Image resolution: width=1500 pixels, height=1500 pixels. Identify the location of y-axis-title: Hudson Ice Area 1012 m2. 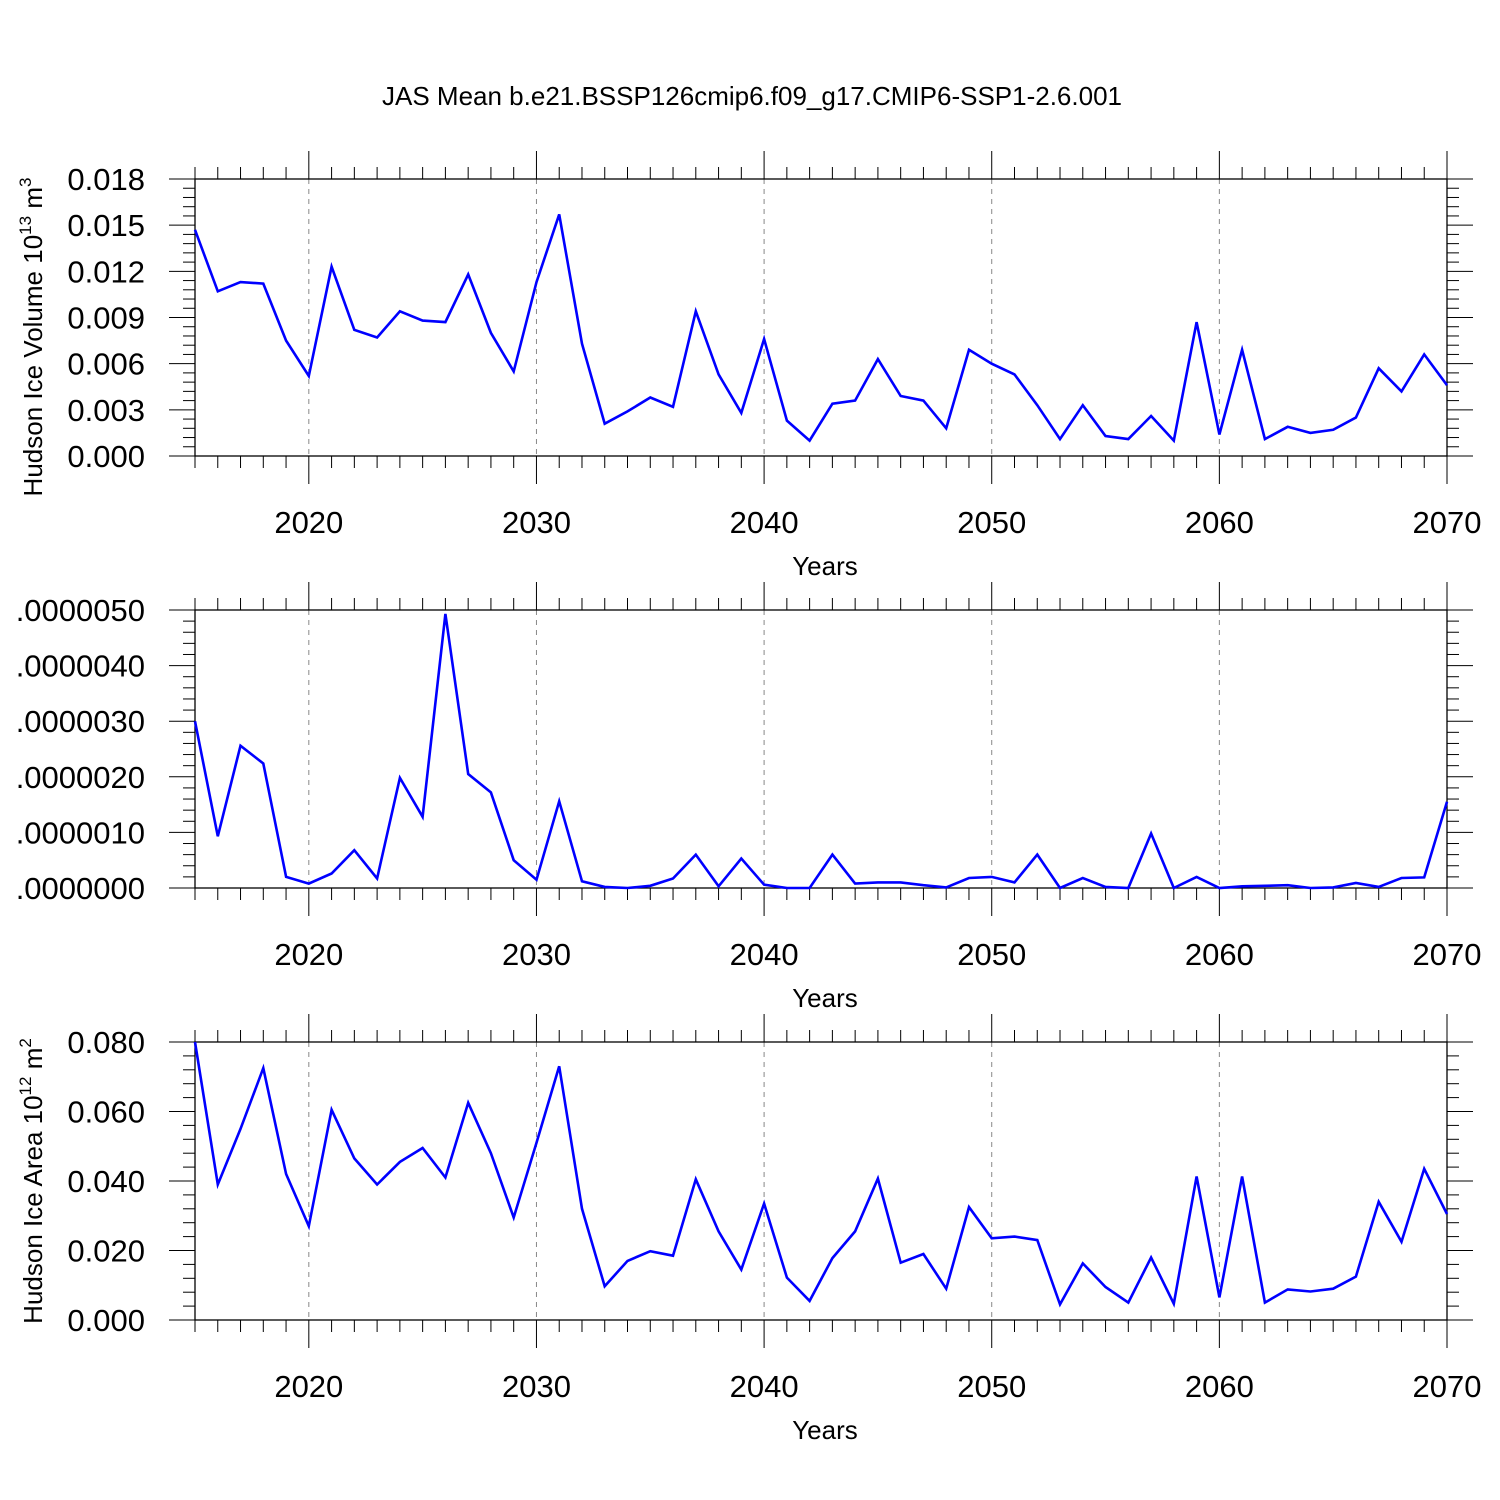
(32, 1181).